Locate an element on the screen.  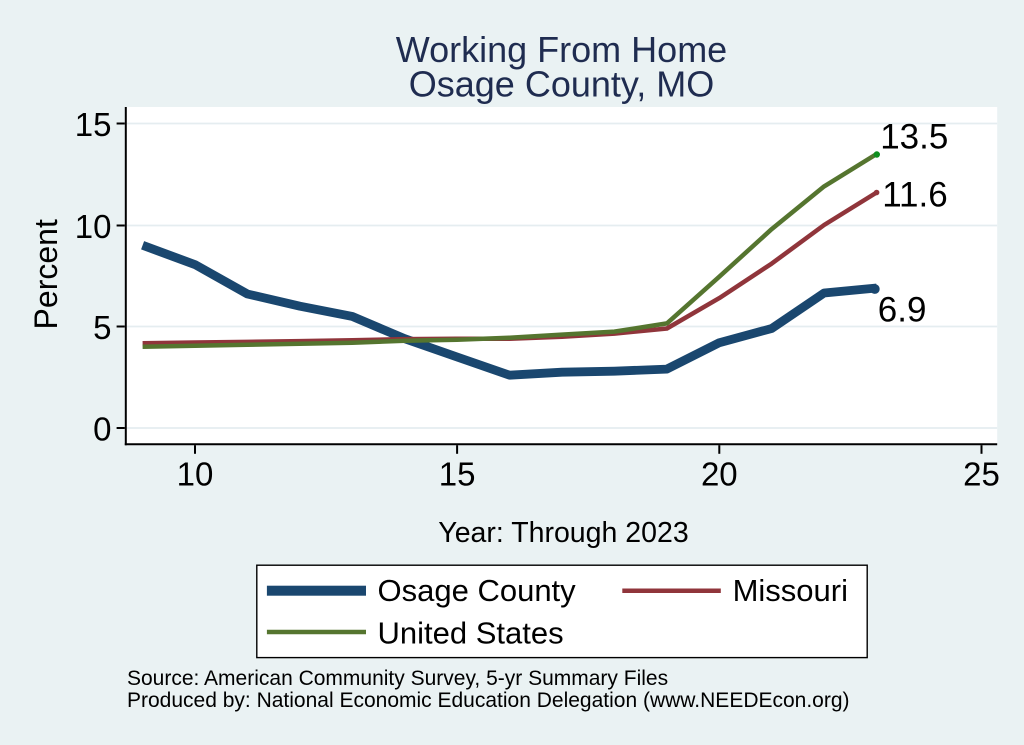
svg-text: 11.6 is located at coordinates (915, 194).